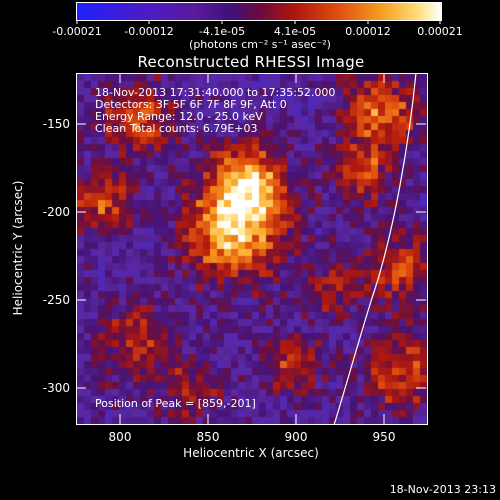 This screenshot has height=500, width=500. I want to click on colorbar-tick-label: -0.00021, so click(77, 31).